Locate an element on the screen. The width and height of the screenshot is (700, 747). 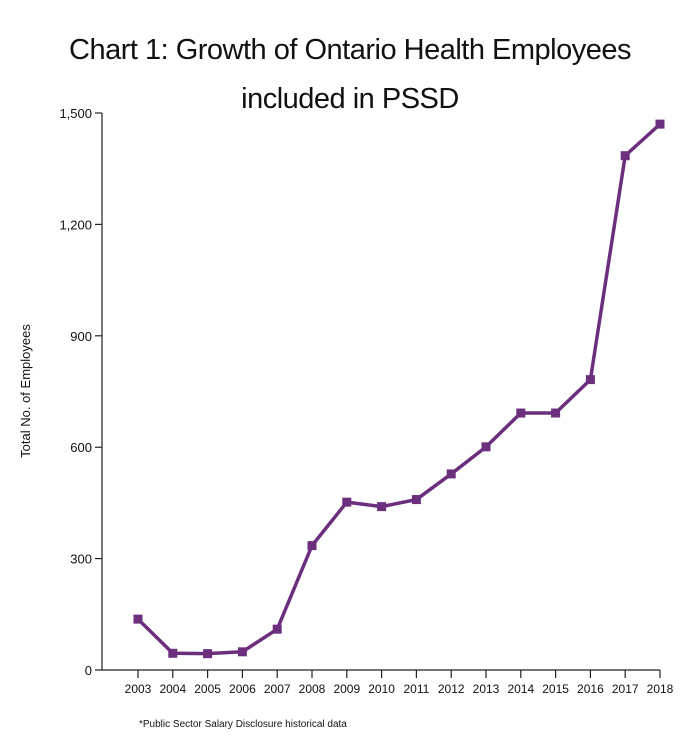
x-tick-label: 2010 is located at coordinates (381, 689).